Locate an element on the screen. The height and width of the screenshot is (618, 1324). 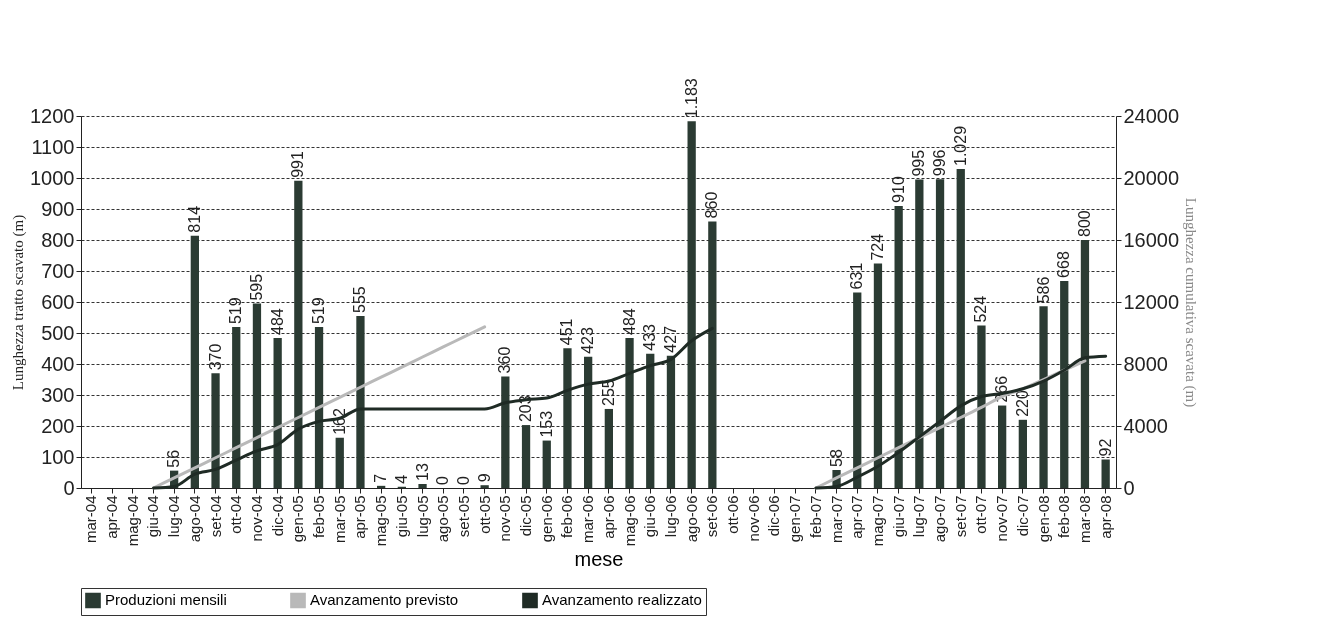
x-tick-label: nov-04 is located at coordinates (256, 518).